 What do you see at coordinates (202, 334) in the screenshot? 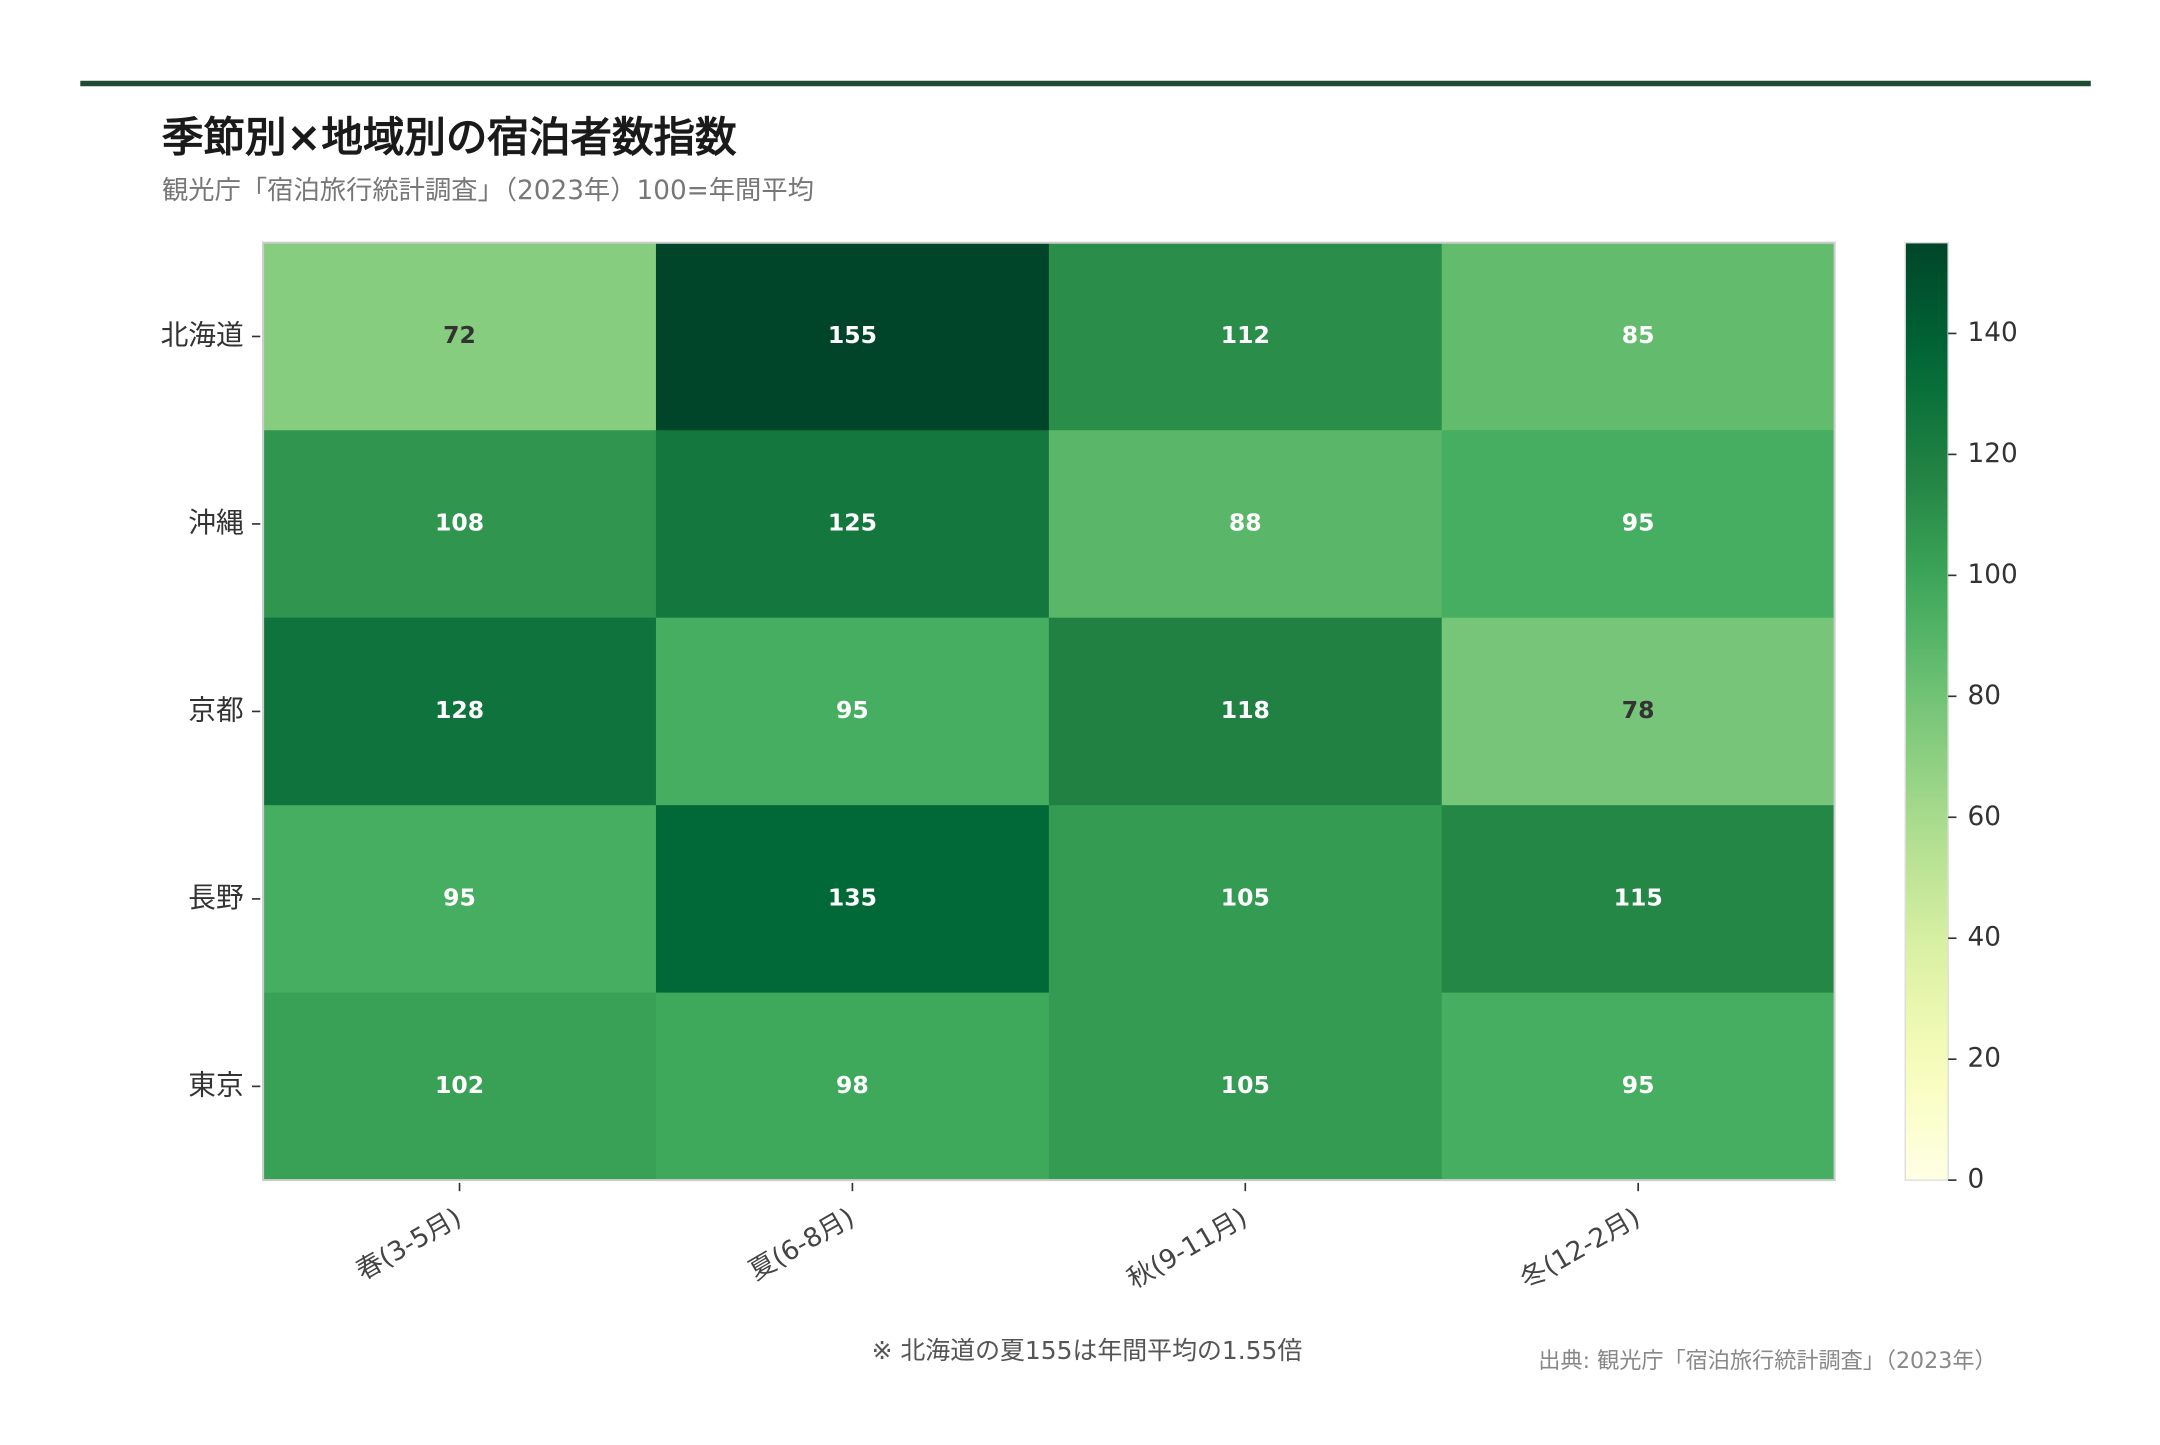
I see `y-tick-label: 北海道` at bounding box center [202, 334].